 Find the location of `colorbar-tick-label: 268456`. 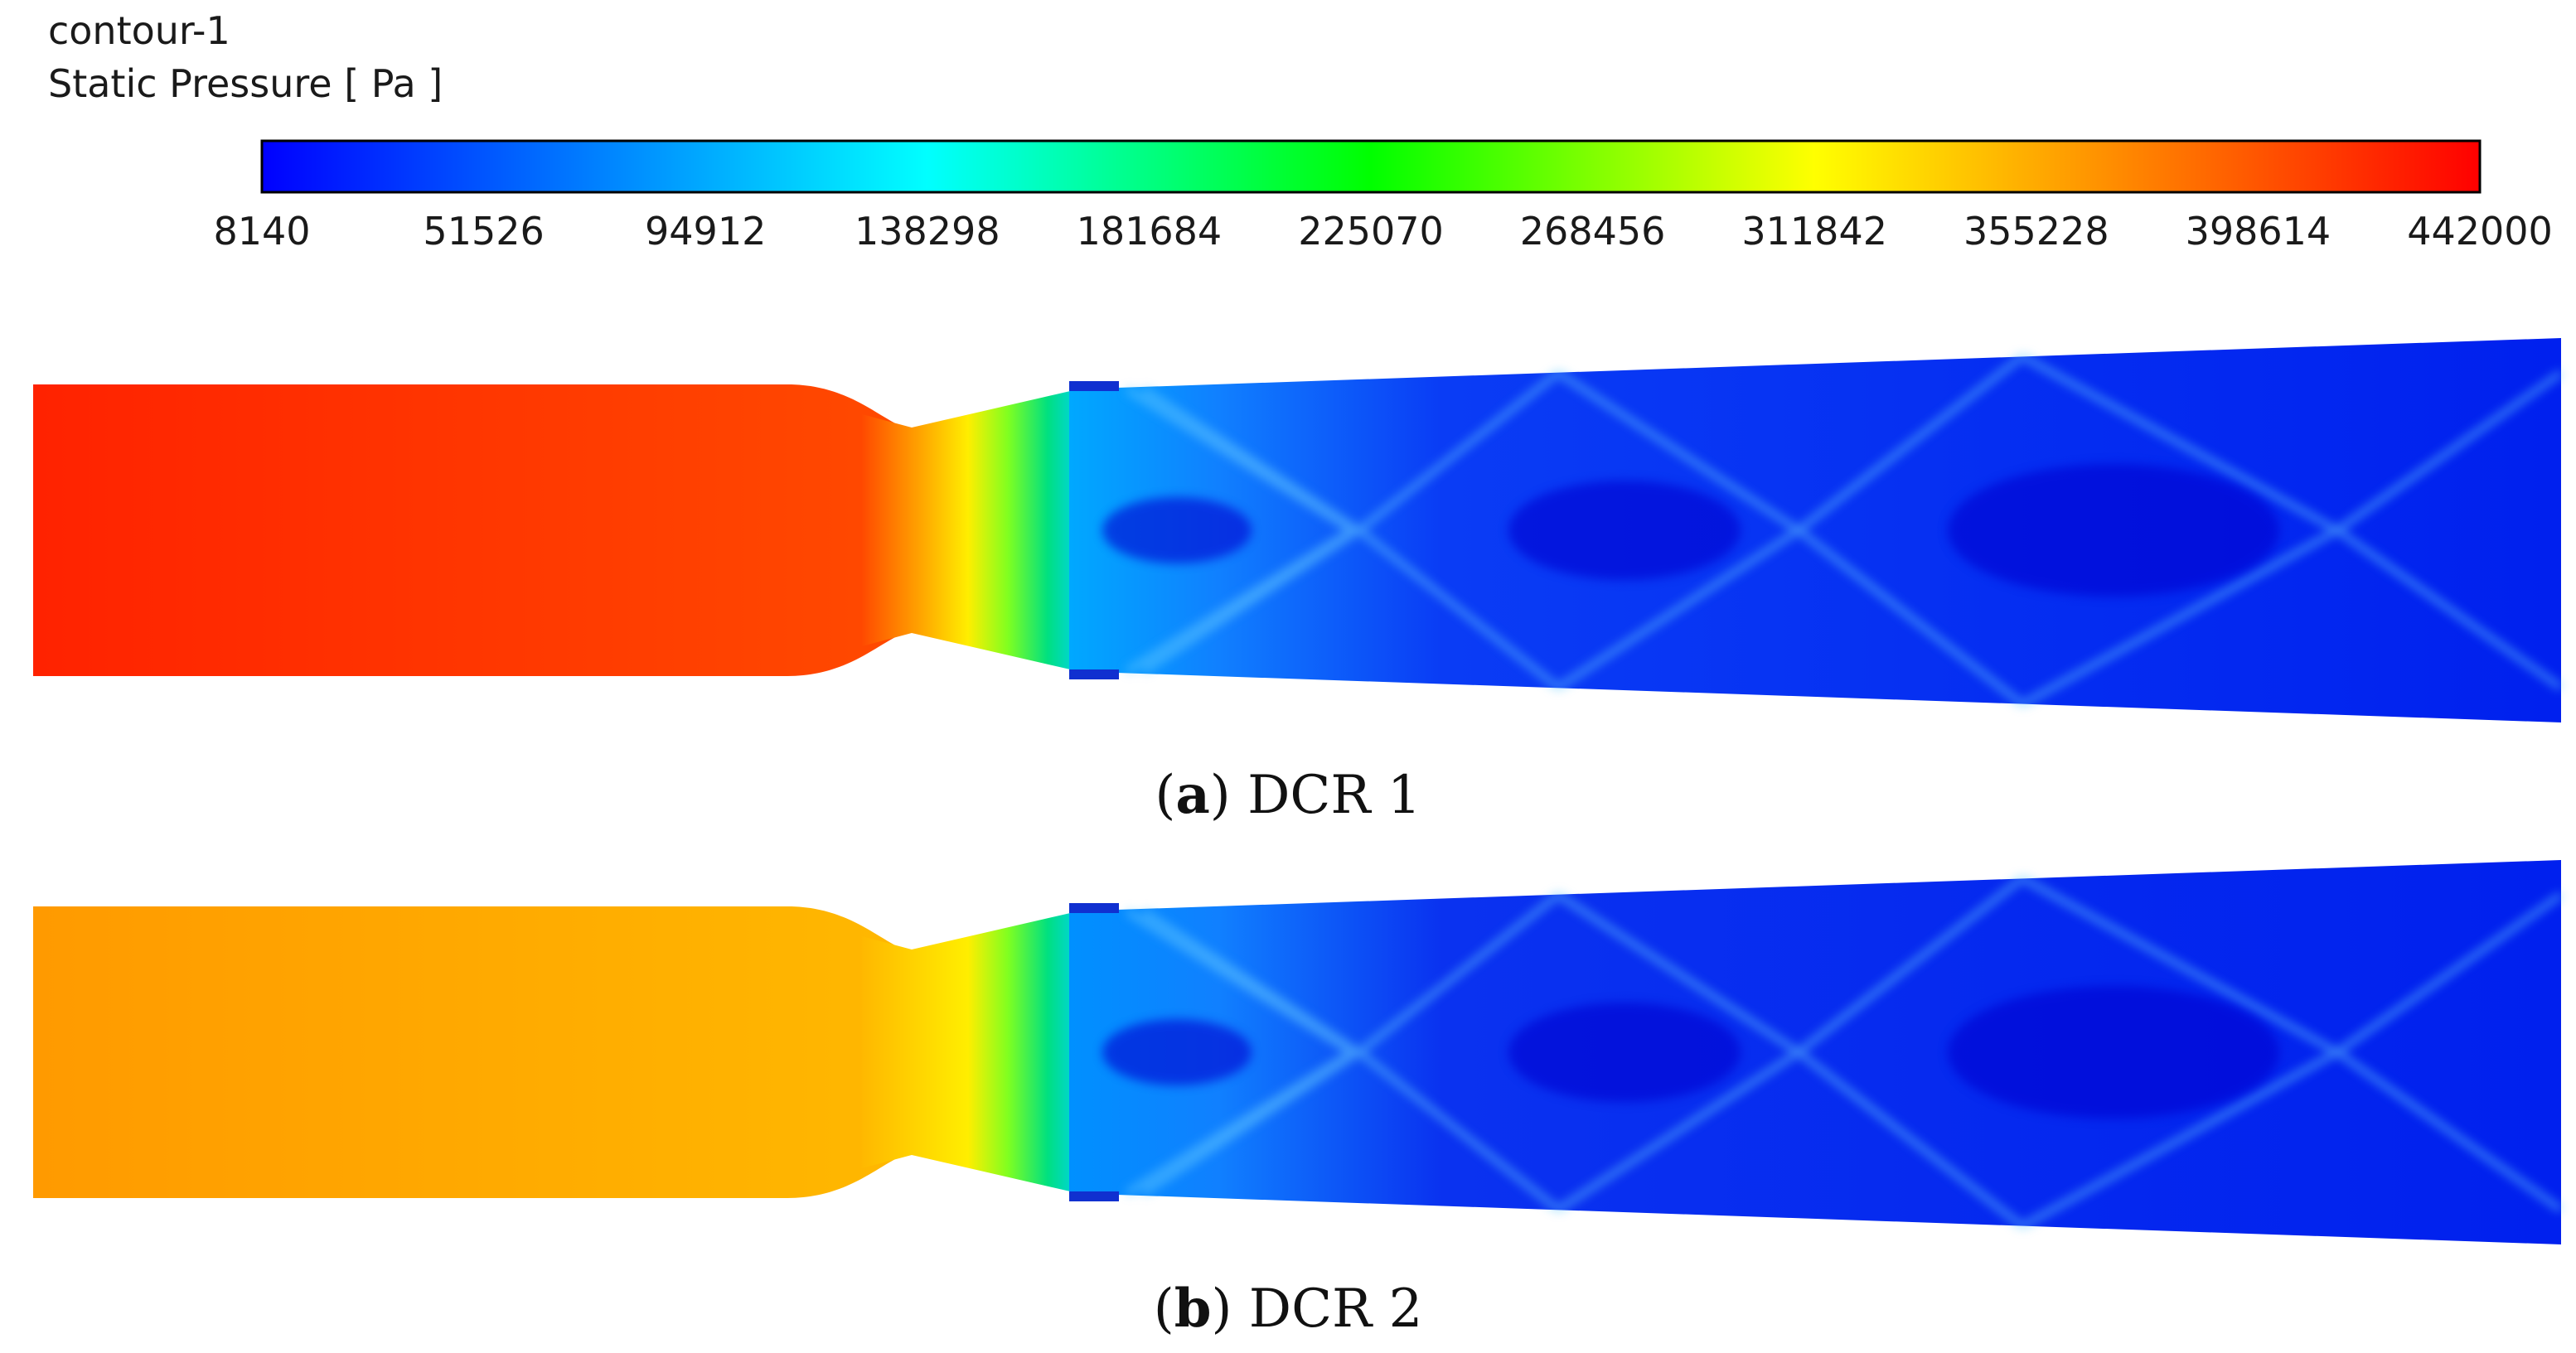

colorbar-tick-label: 268456 is located at coordinates (1592, 231).